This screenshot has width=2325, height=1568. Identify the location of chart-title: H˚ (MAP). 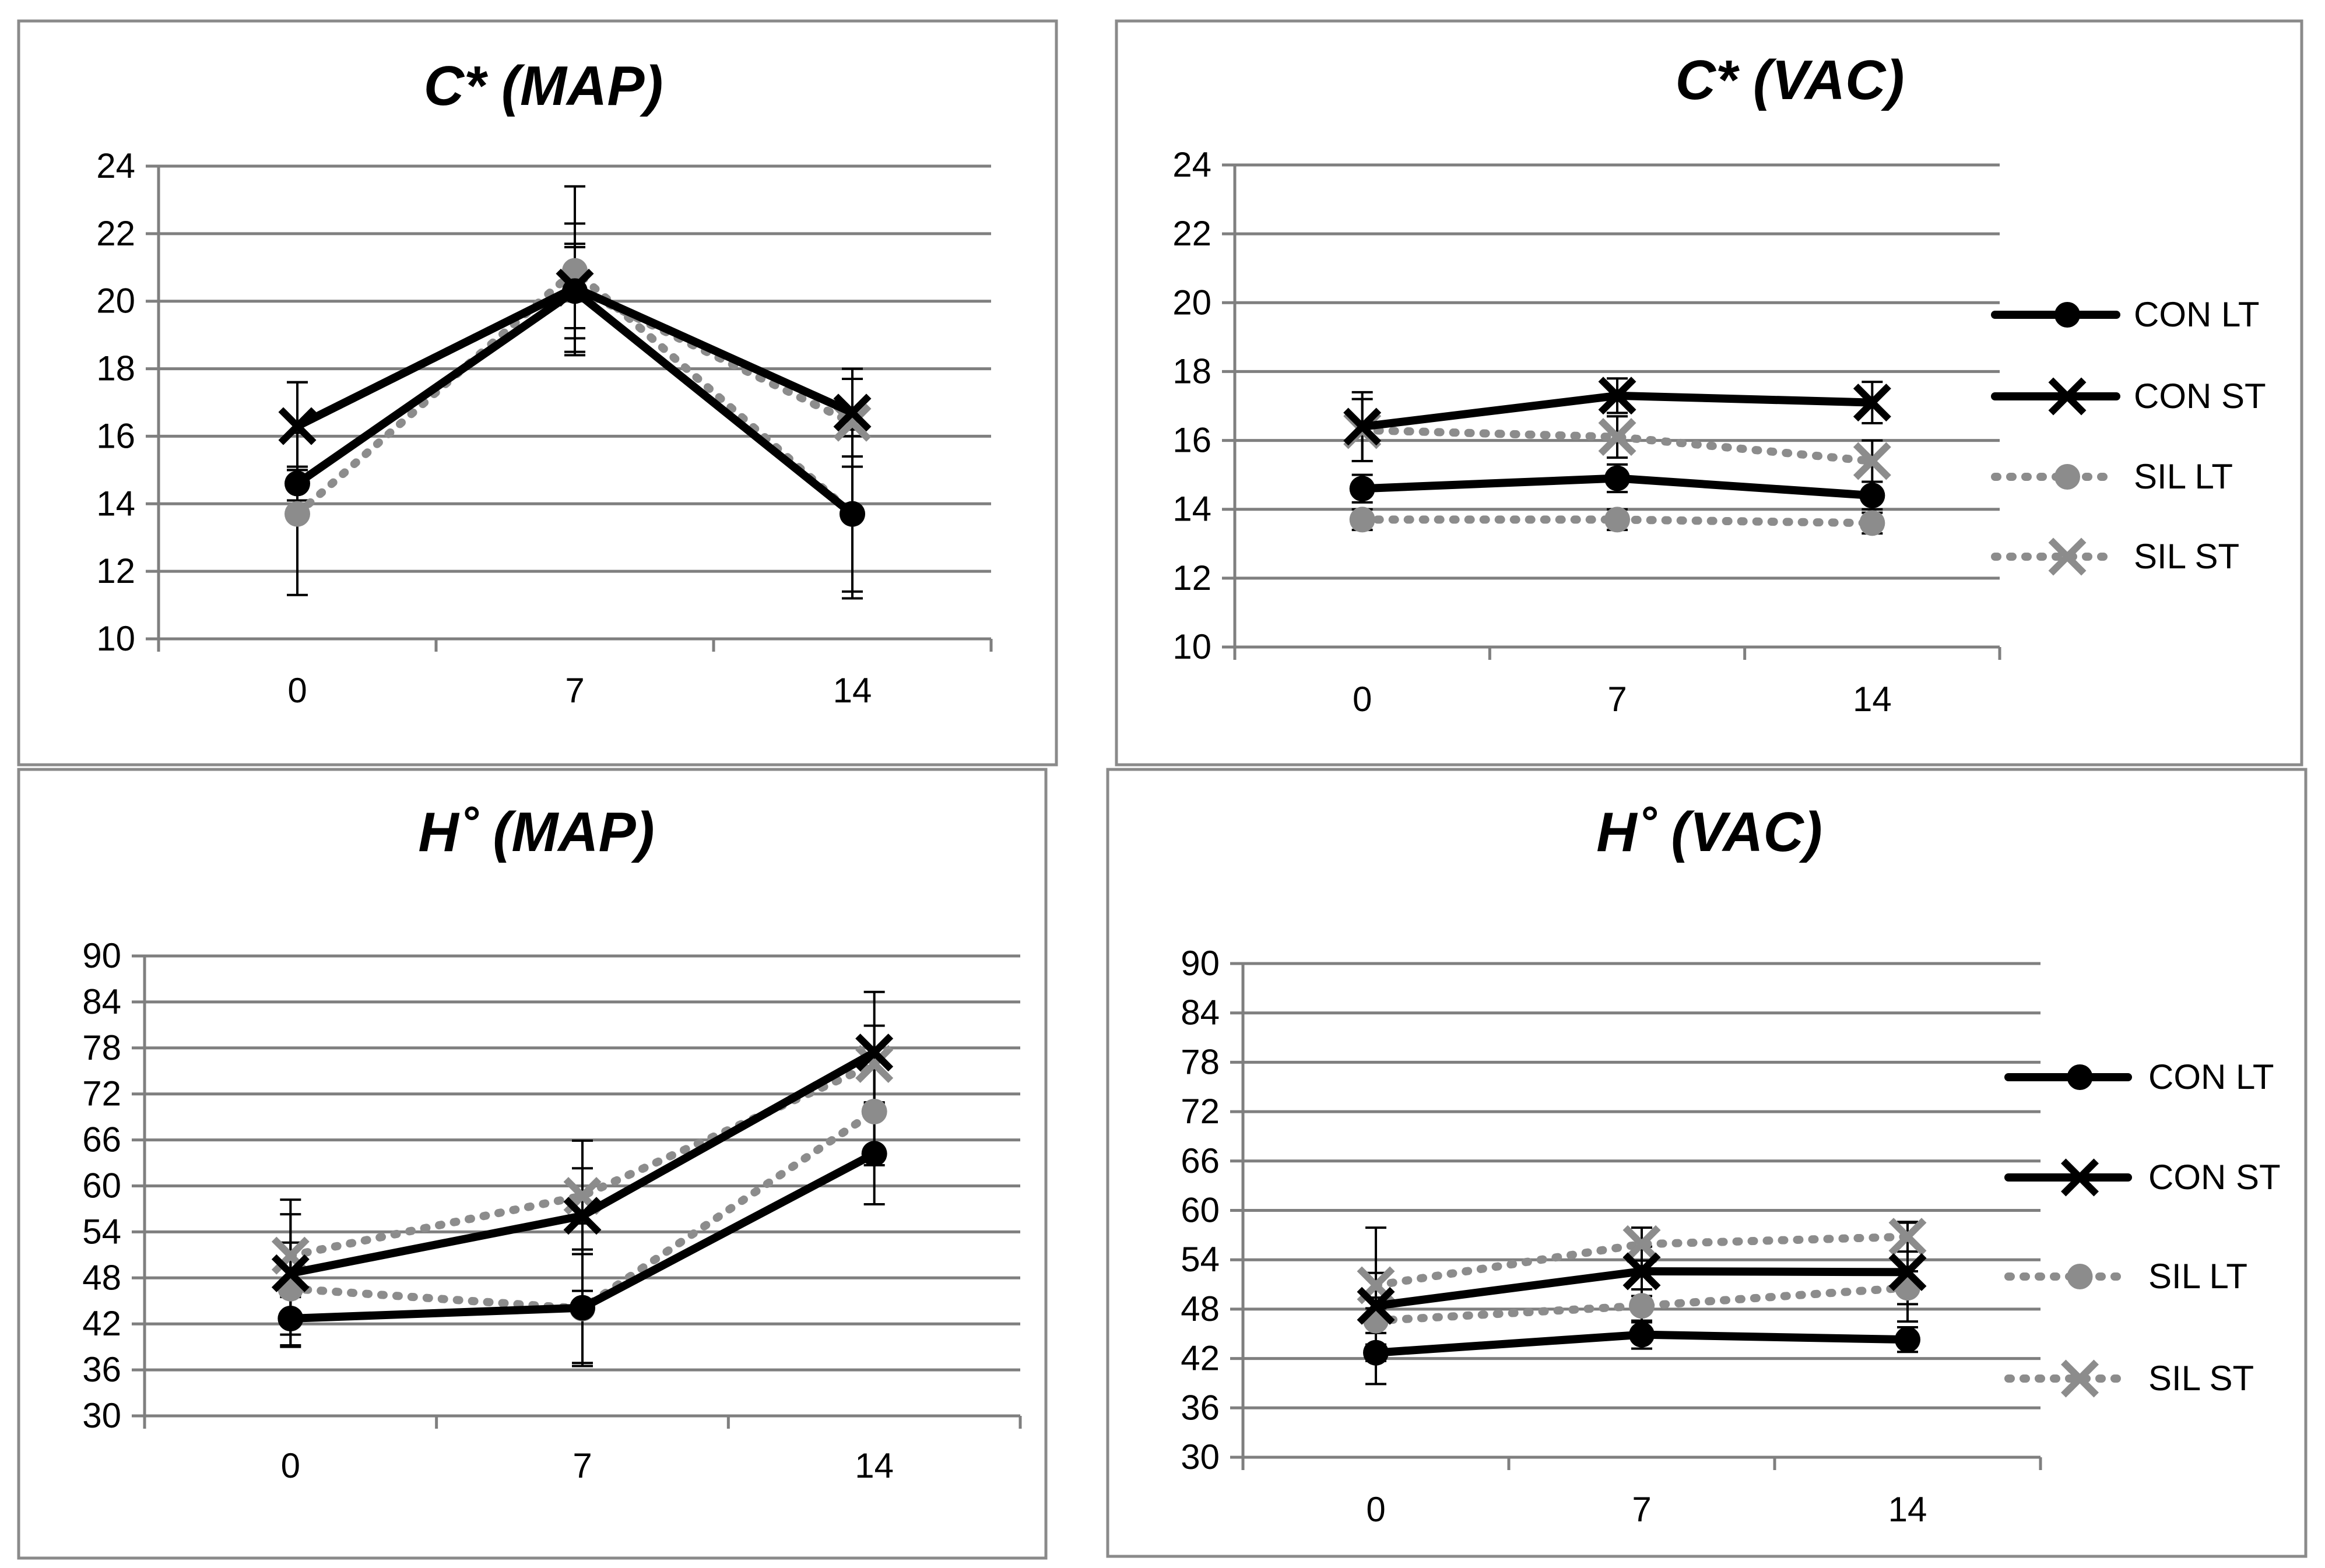
(536, 832).